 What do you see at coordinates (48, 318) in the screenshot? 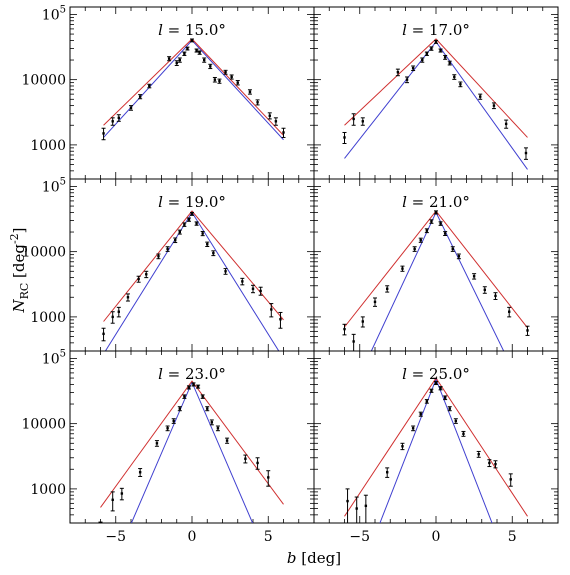
I see `y-tick-label: 1000` at bounding box center [48, 318].